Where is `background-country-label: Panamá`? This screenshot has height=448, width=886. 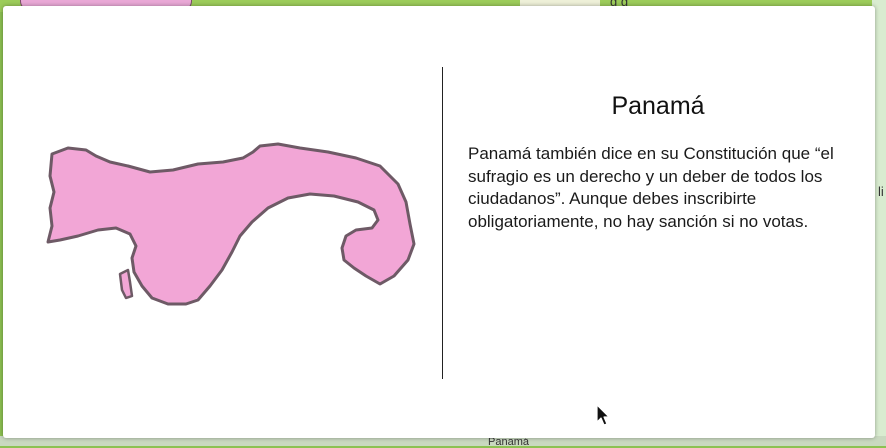 background-country-label: Panamá is located at coordinates (508, 442).